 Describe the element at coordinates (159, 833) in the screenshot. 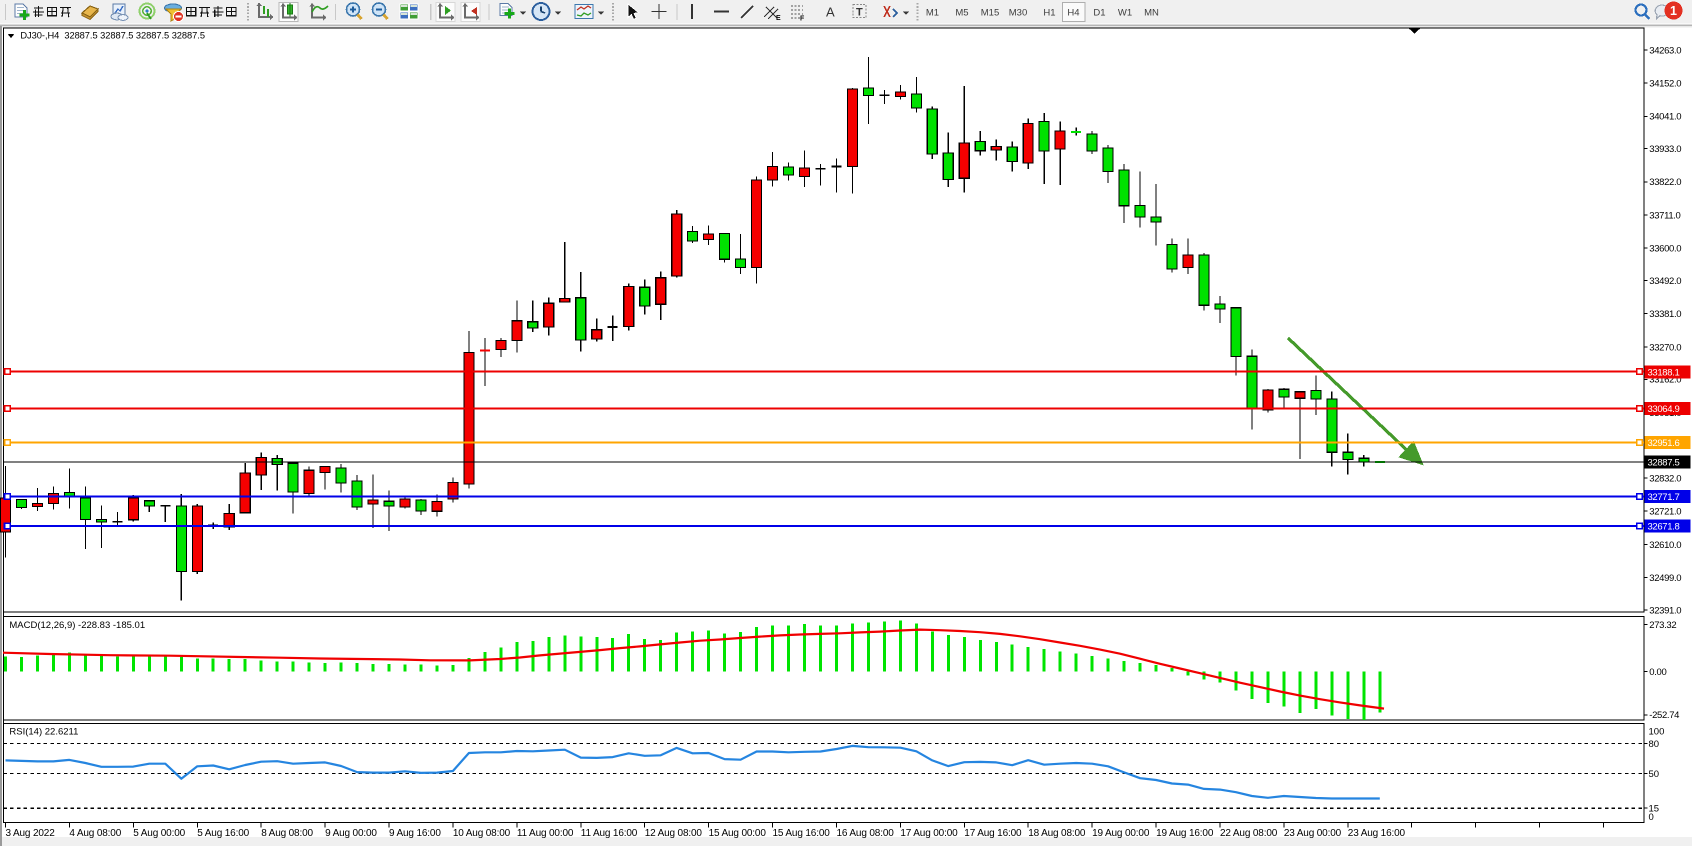

I see `svg-text: 5 Aug 00:00` at that location.